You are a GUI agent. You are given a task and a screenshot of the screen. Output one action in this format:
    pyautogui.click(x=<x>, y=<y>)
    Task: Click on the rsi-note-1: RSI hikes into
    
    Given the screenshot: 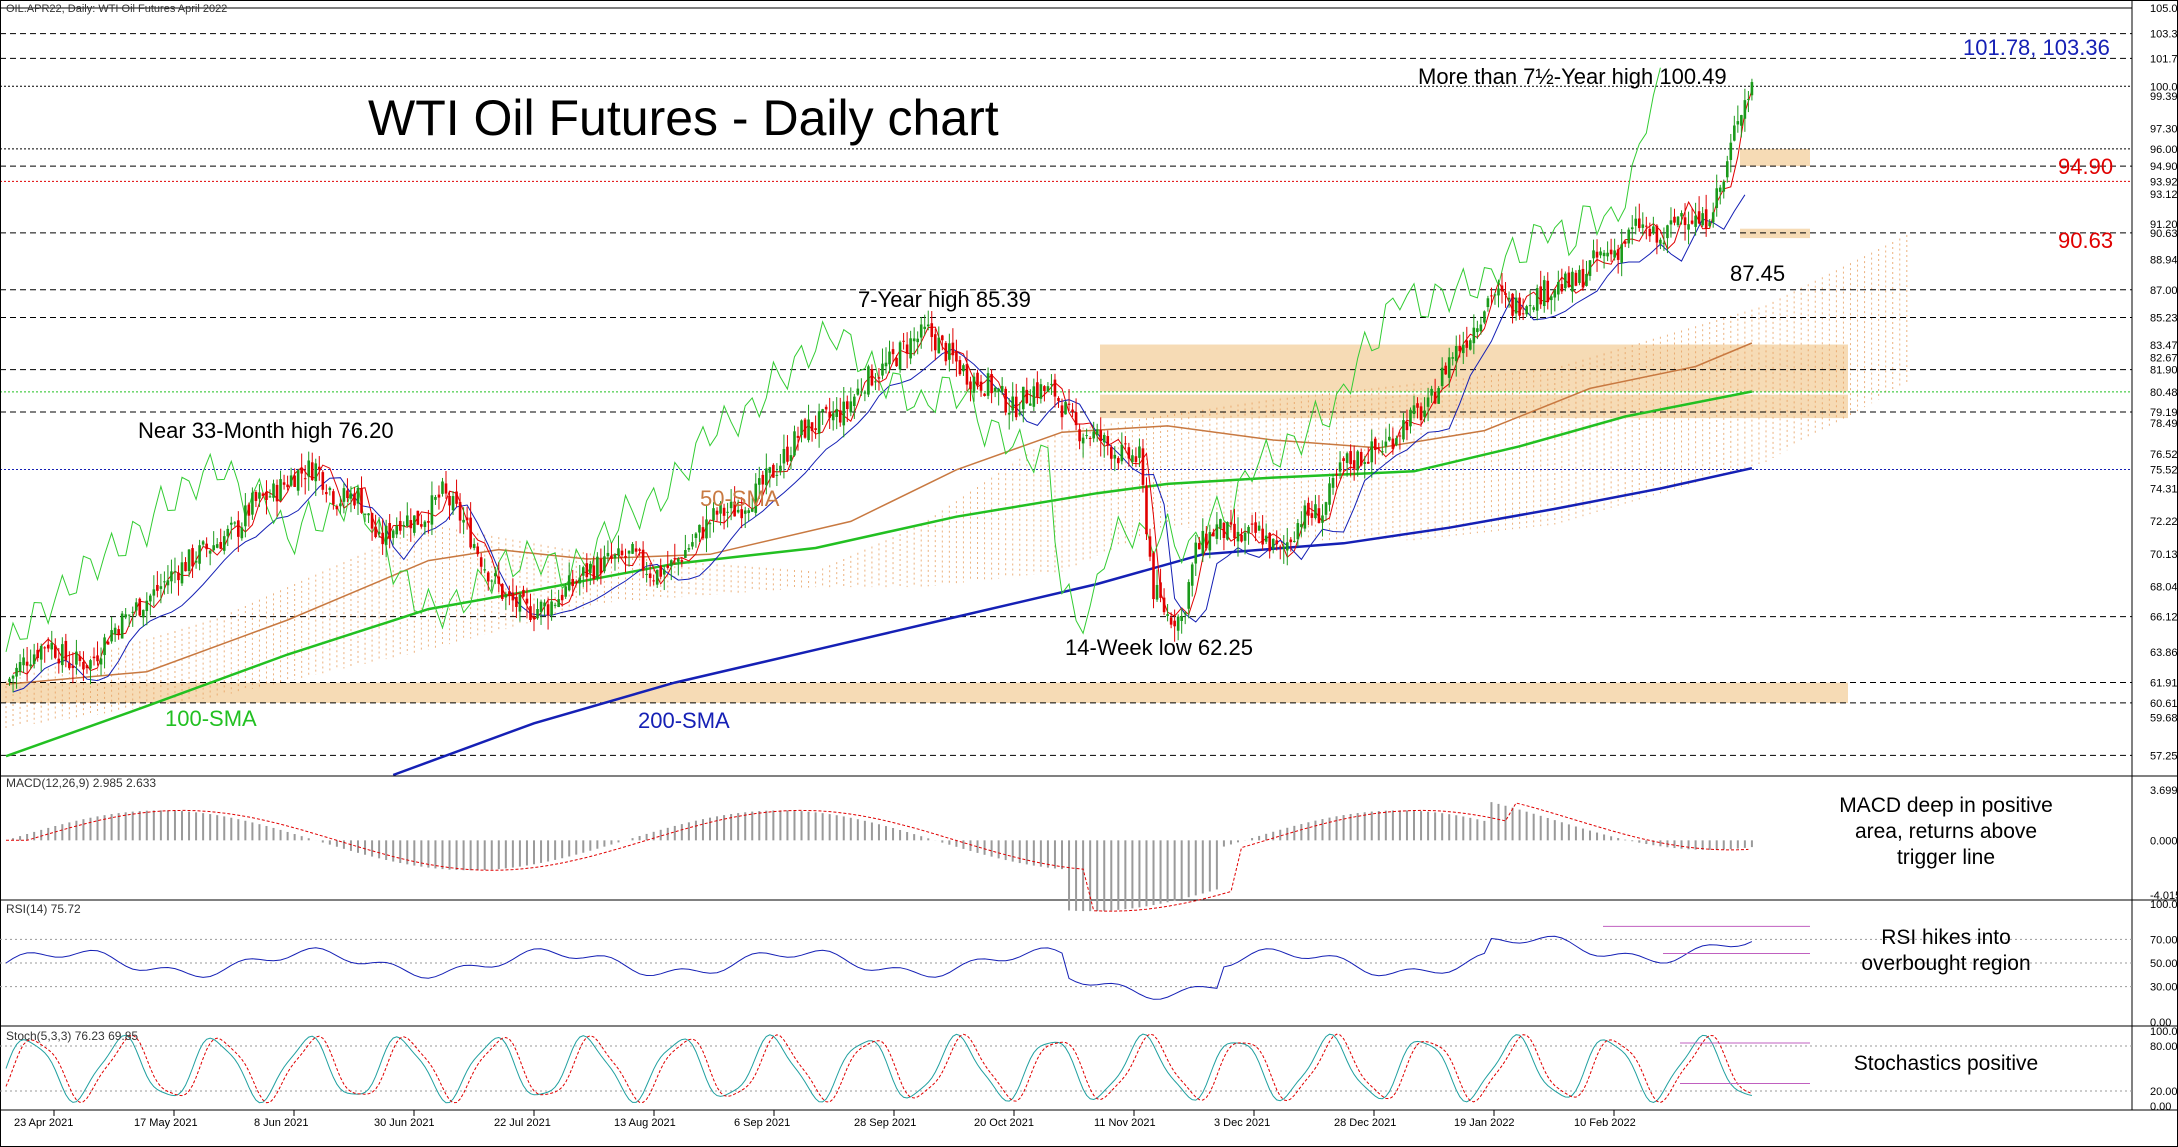 What is the action you would take?
    pyautogui.click(x=1946, y=937)
    